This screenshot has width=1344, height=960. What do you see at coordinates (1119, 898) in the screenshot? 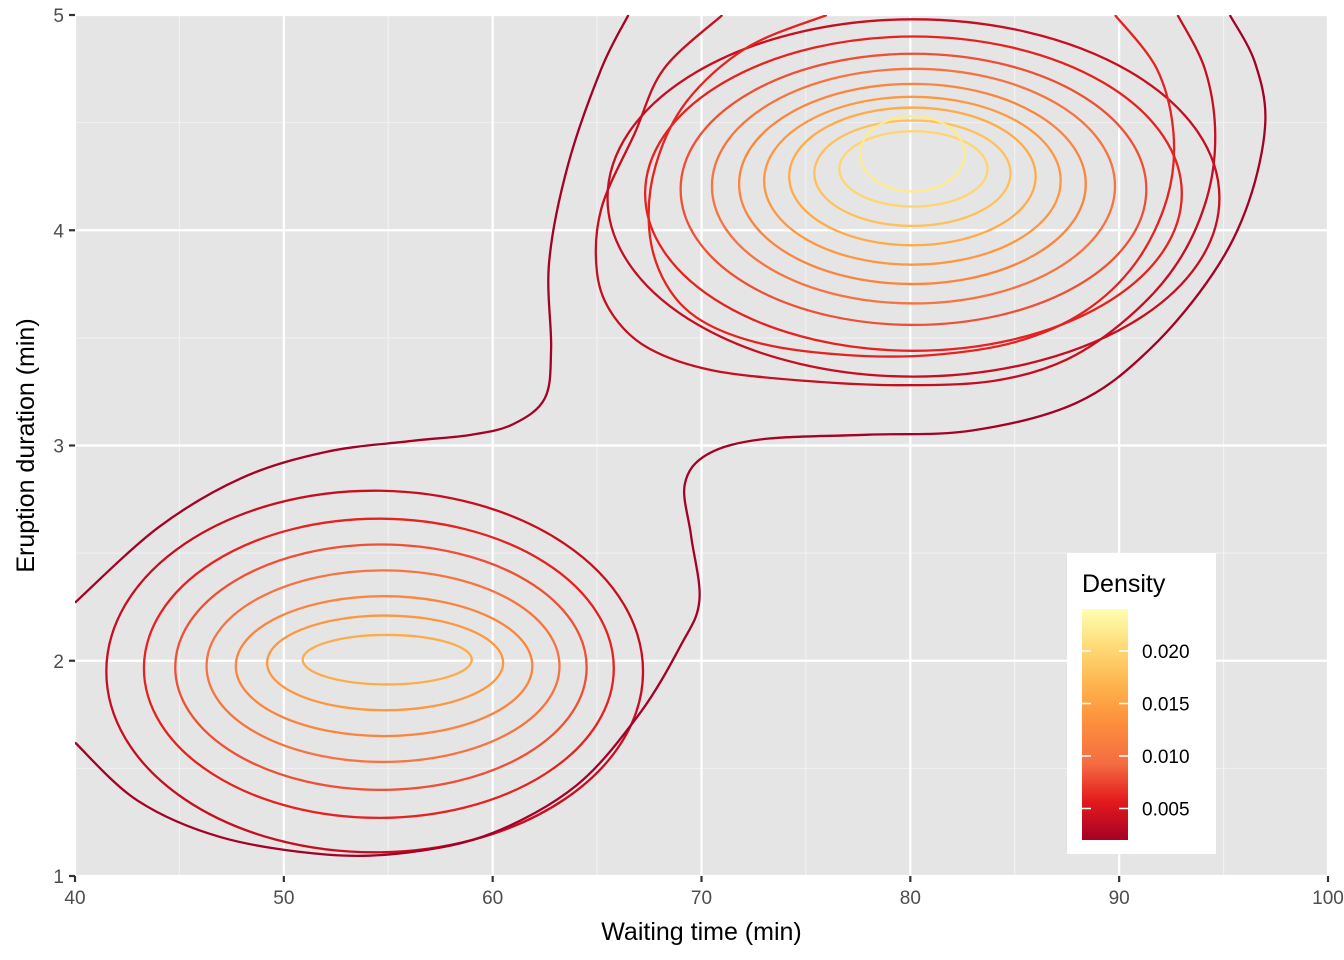
I see `x-tick-label: 90` at bounding box center [1119, 898].